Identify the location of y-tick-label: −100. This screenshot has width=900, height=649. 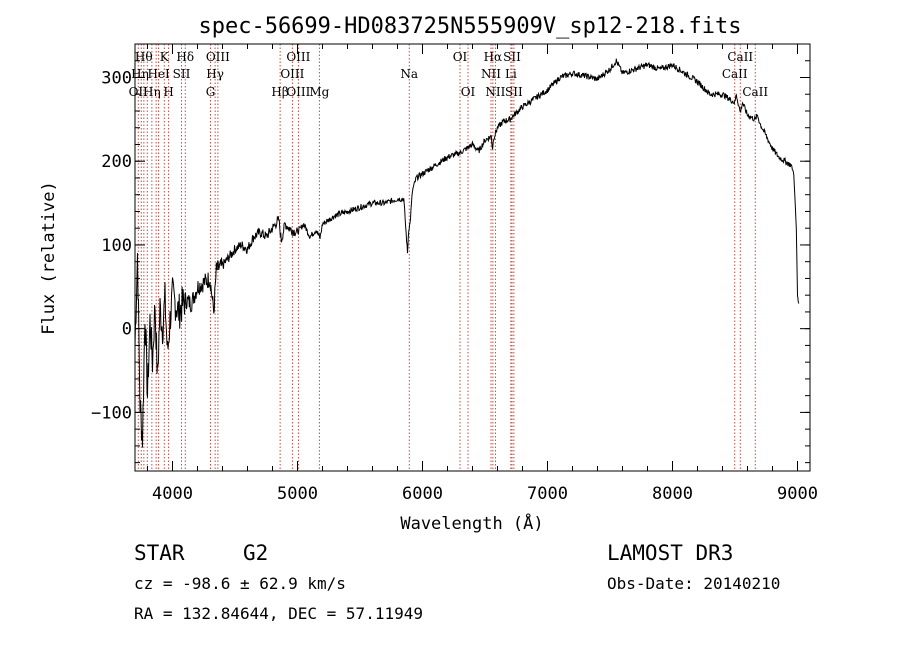
(111, 413).